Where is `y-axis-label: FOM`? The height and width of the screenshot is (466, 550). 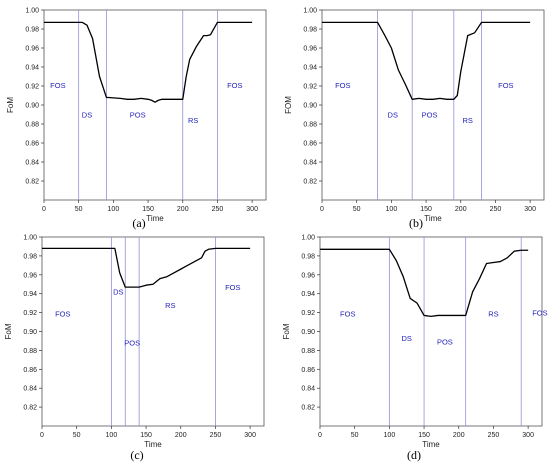 y-axis-label: FOM is located at coordinates (288, 105).